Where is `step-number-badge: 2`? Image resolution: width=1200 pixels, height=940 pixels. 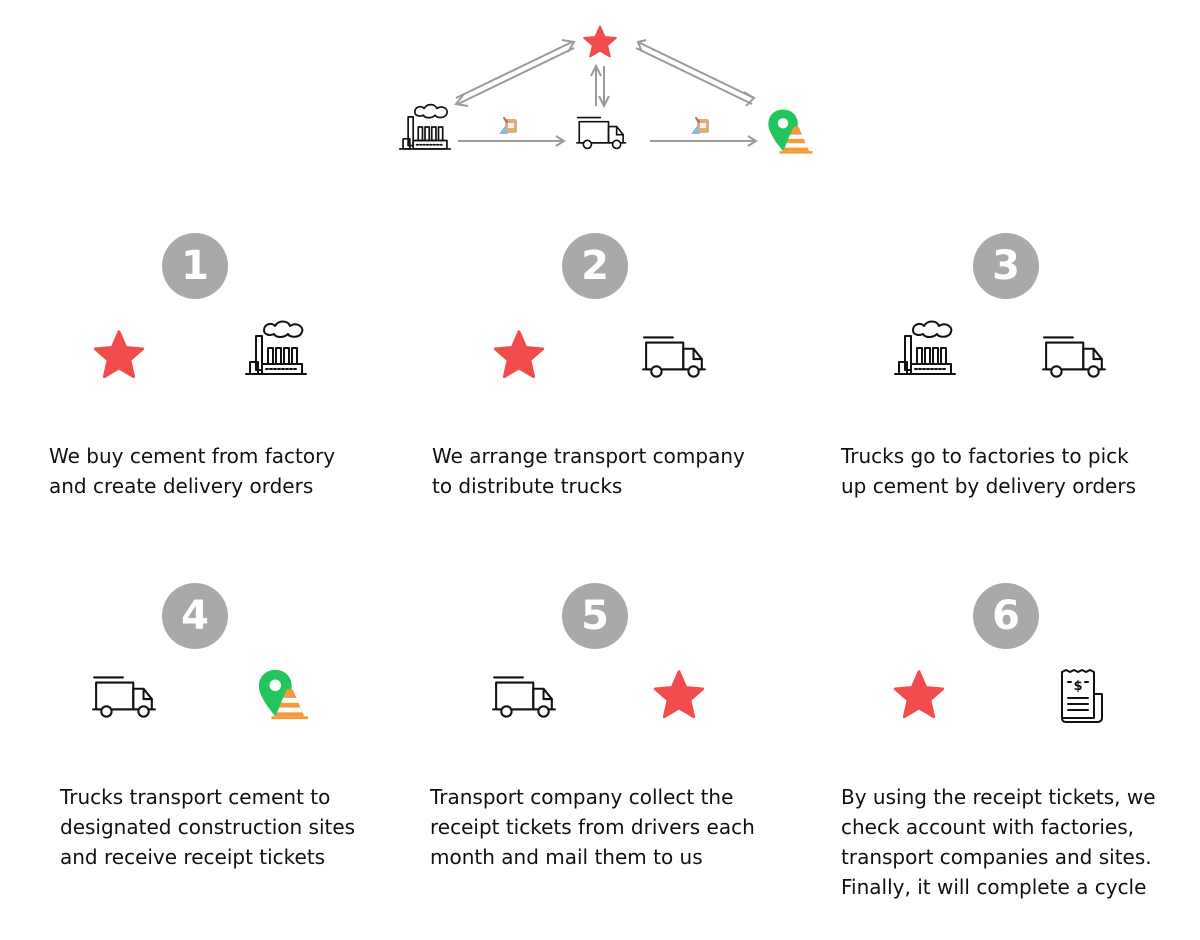 step-number-badge: 2 is located at coordinates (595, 266).